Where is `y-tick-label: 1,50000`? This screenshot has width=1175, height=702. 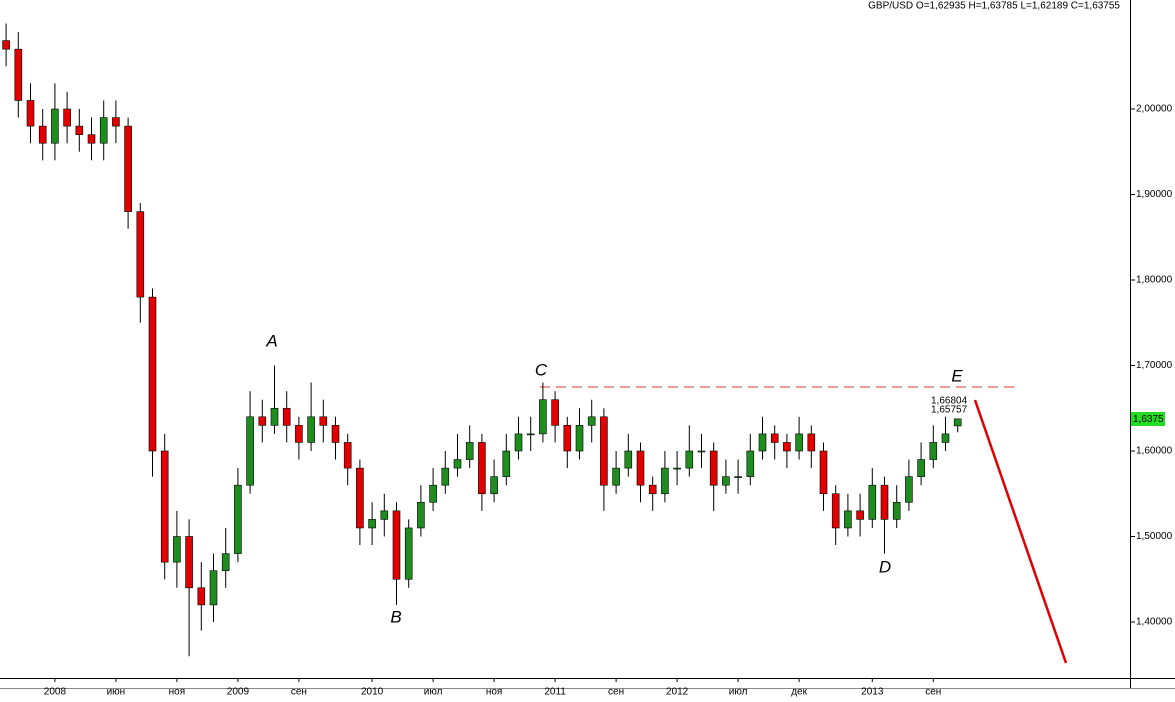
y-tick-label: 1,50000 is located at coordinates (1154, 536).